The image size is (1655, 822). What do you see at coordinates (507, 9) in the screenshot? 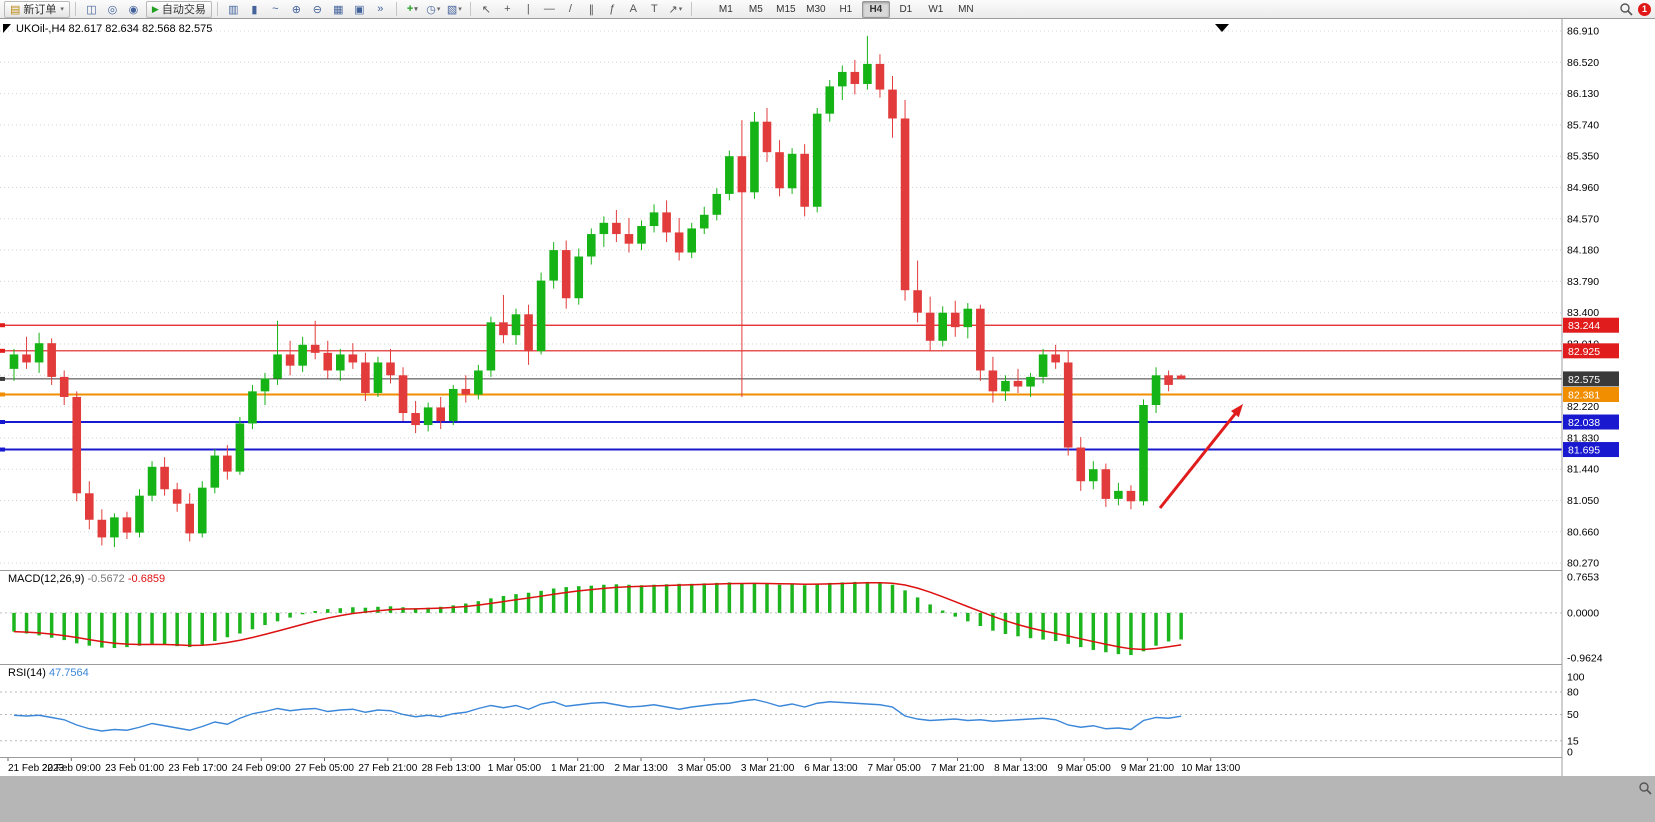
I see `crosshair-icon: +` at bounding box center [507, 9].